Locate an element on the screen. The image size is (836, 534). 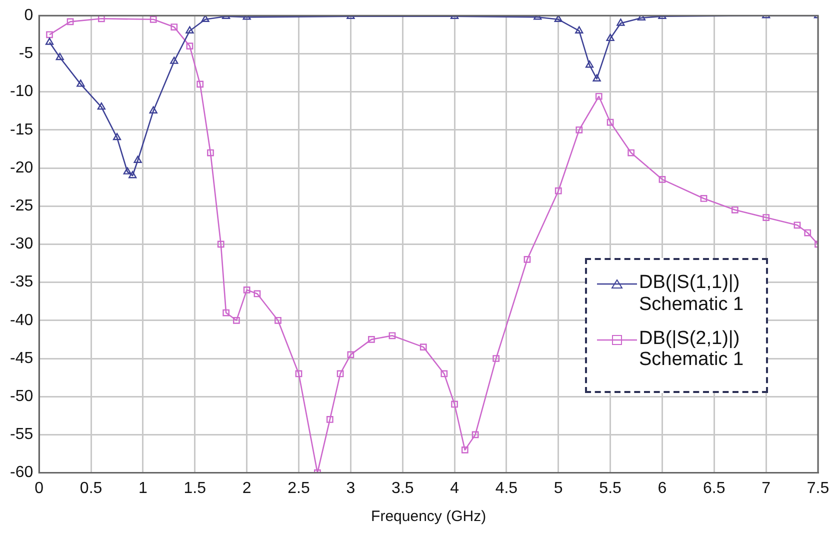
x-tick-label: 5 is located at coordinates (558, 488).